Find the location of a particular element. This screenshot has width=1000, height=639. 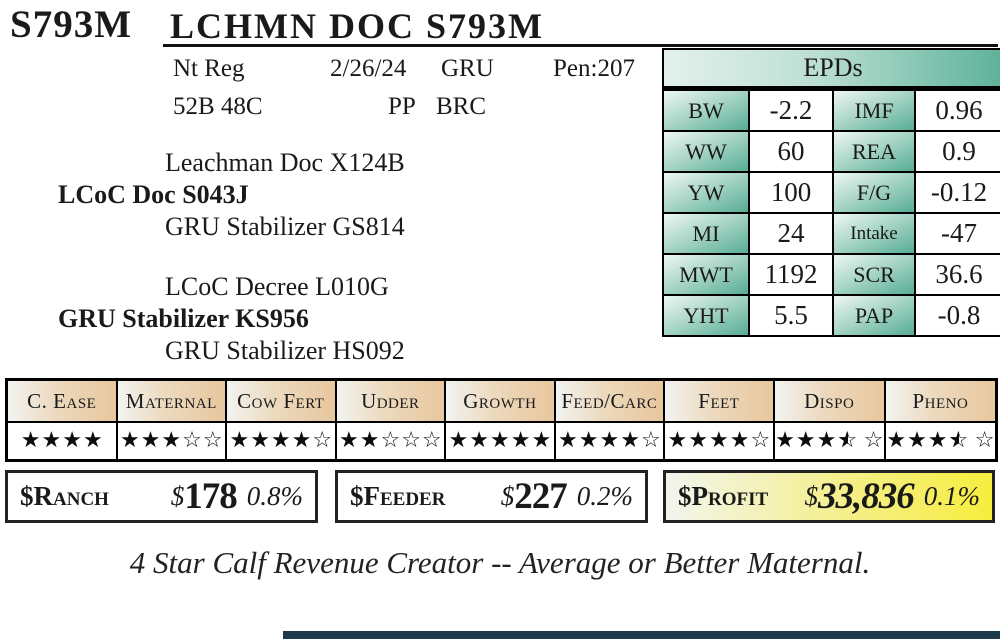

feeder-index-percent: 0.2% is located at coordinates (604, 496).